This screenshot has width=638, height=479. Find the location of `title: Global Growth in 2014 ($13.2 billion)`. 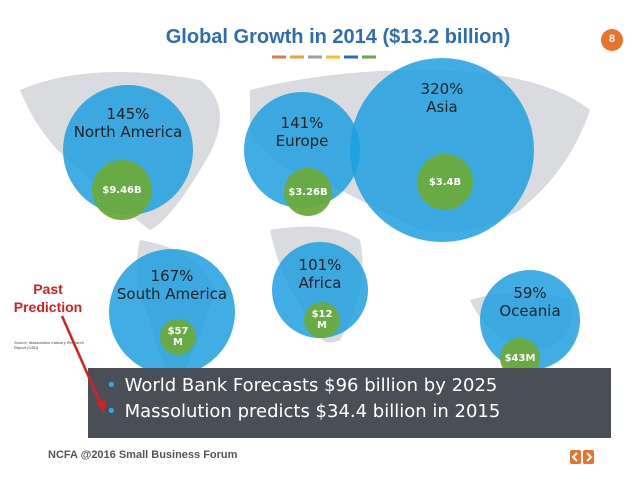

title: Global Growth in 2014 ($13.2 billion) is located at coordinates (338, 37).